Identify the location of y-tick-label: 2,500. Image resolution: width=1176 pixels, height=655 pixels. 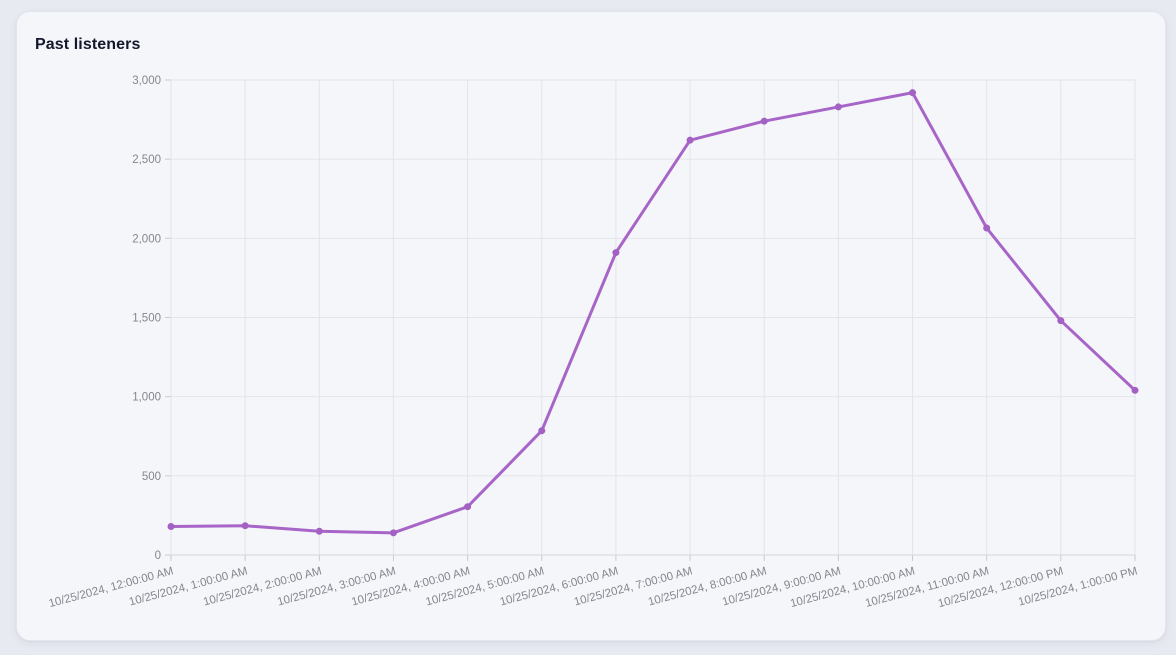
(146, 160).